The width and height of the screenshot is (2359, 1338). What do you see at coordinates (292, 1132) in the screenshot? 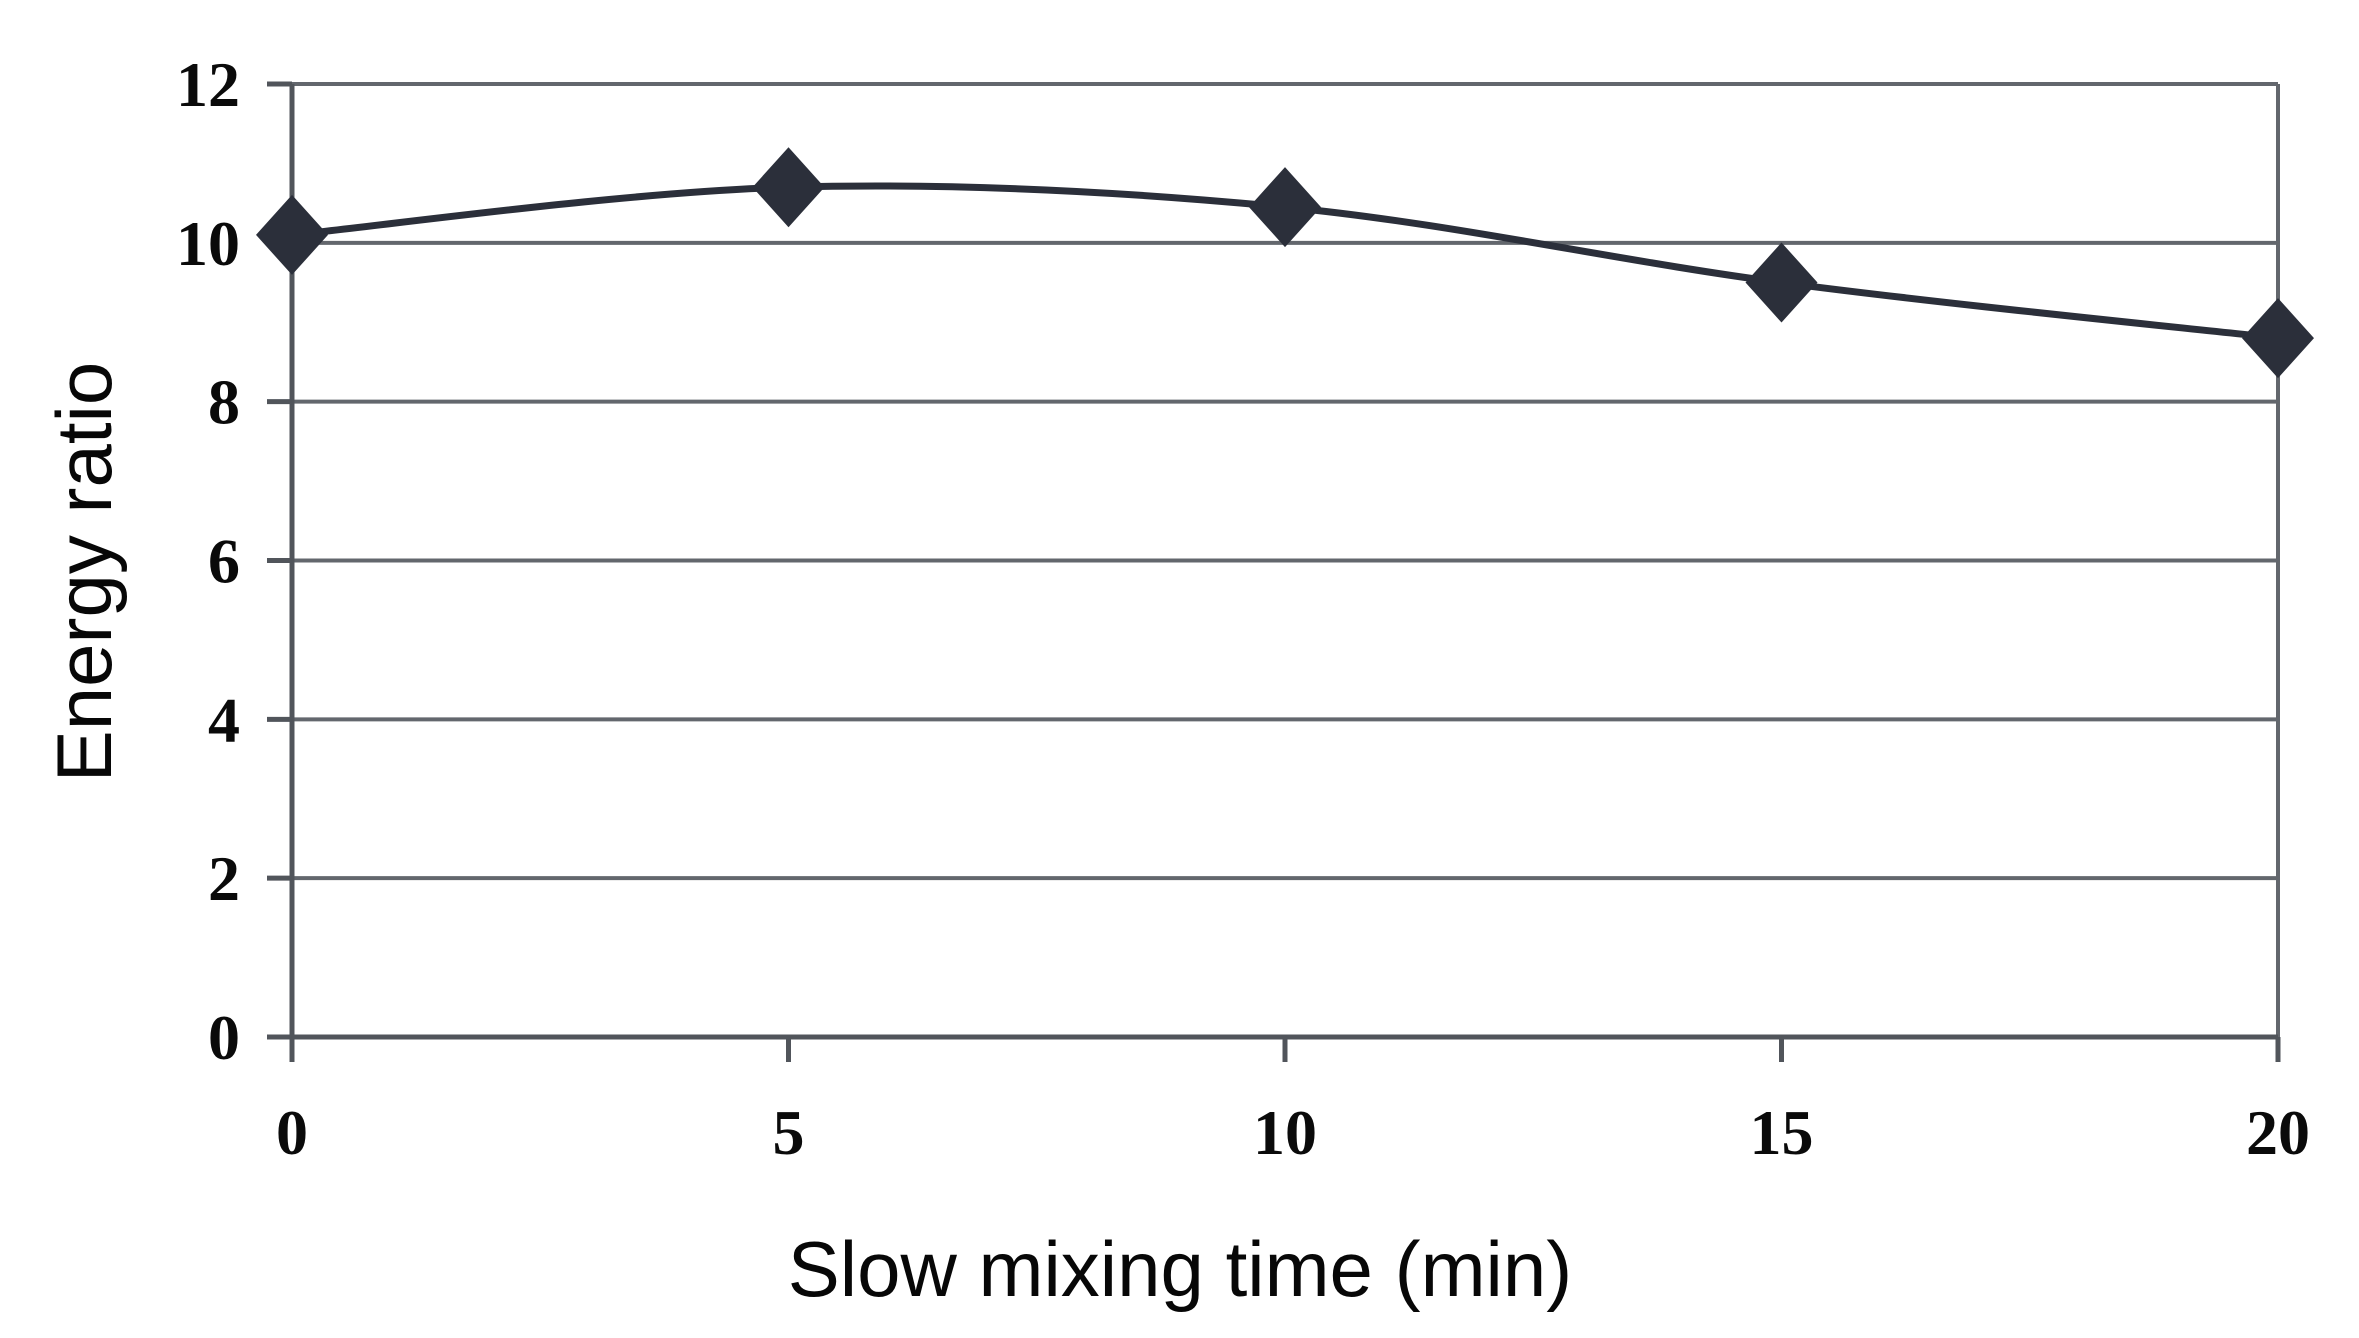
I see `x-tick-label: 0` at bounding box center [292, 1132].